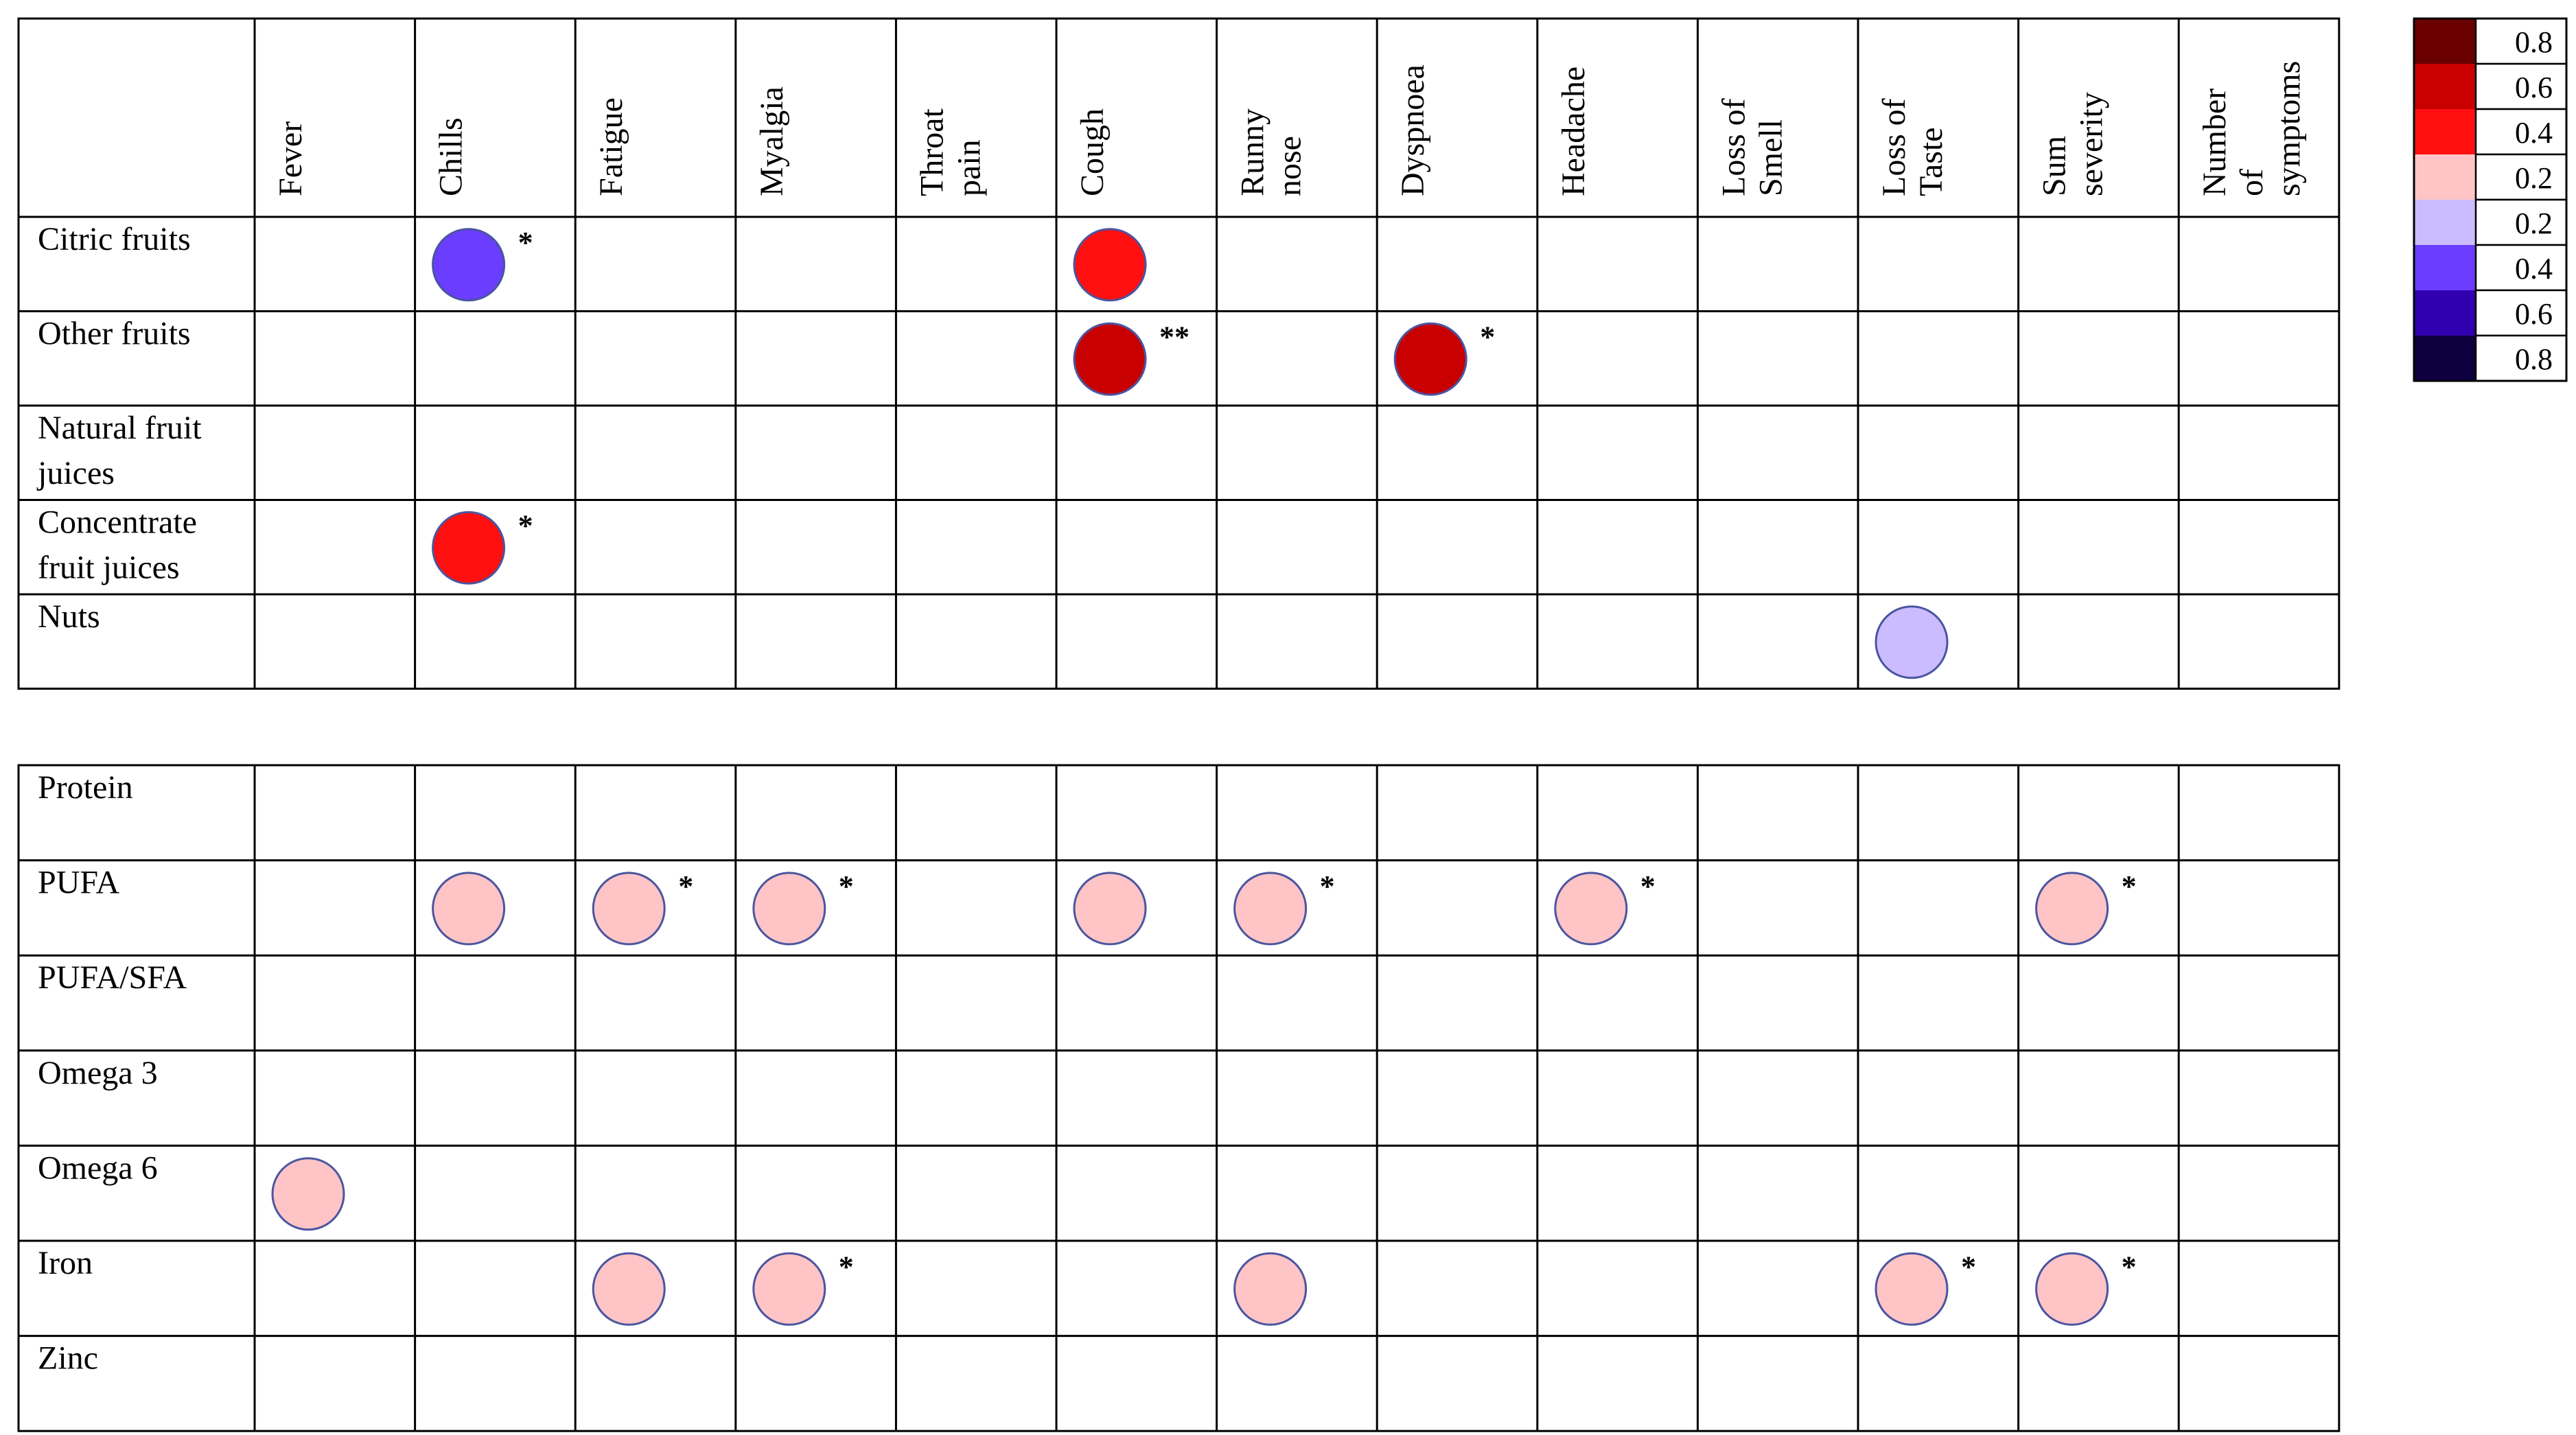 The width and height of the screenshot is (2576, 1435). I want to click on column-header: Sumseverity, so click(2073, 144).